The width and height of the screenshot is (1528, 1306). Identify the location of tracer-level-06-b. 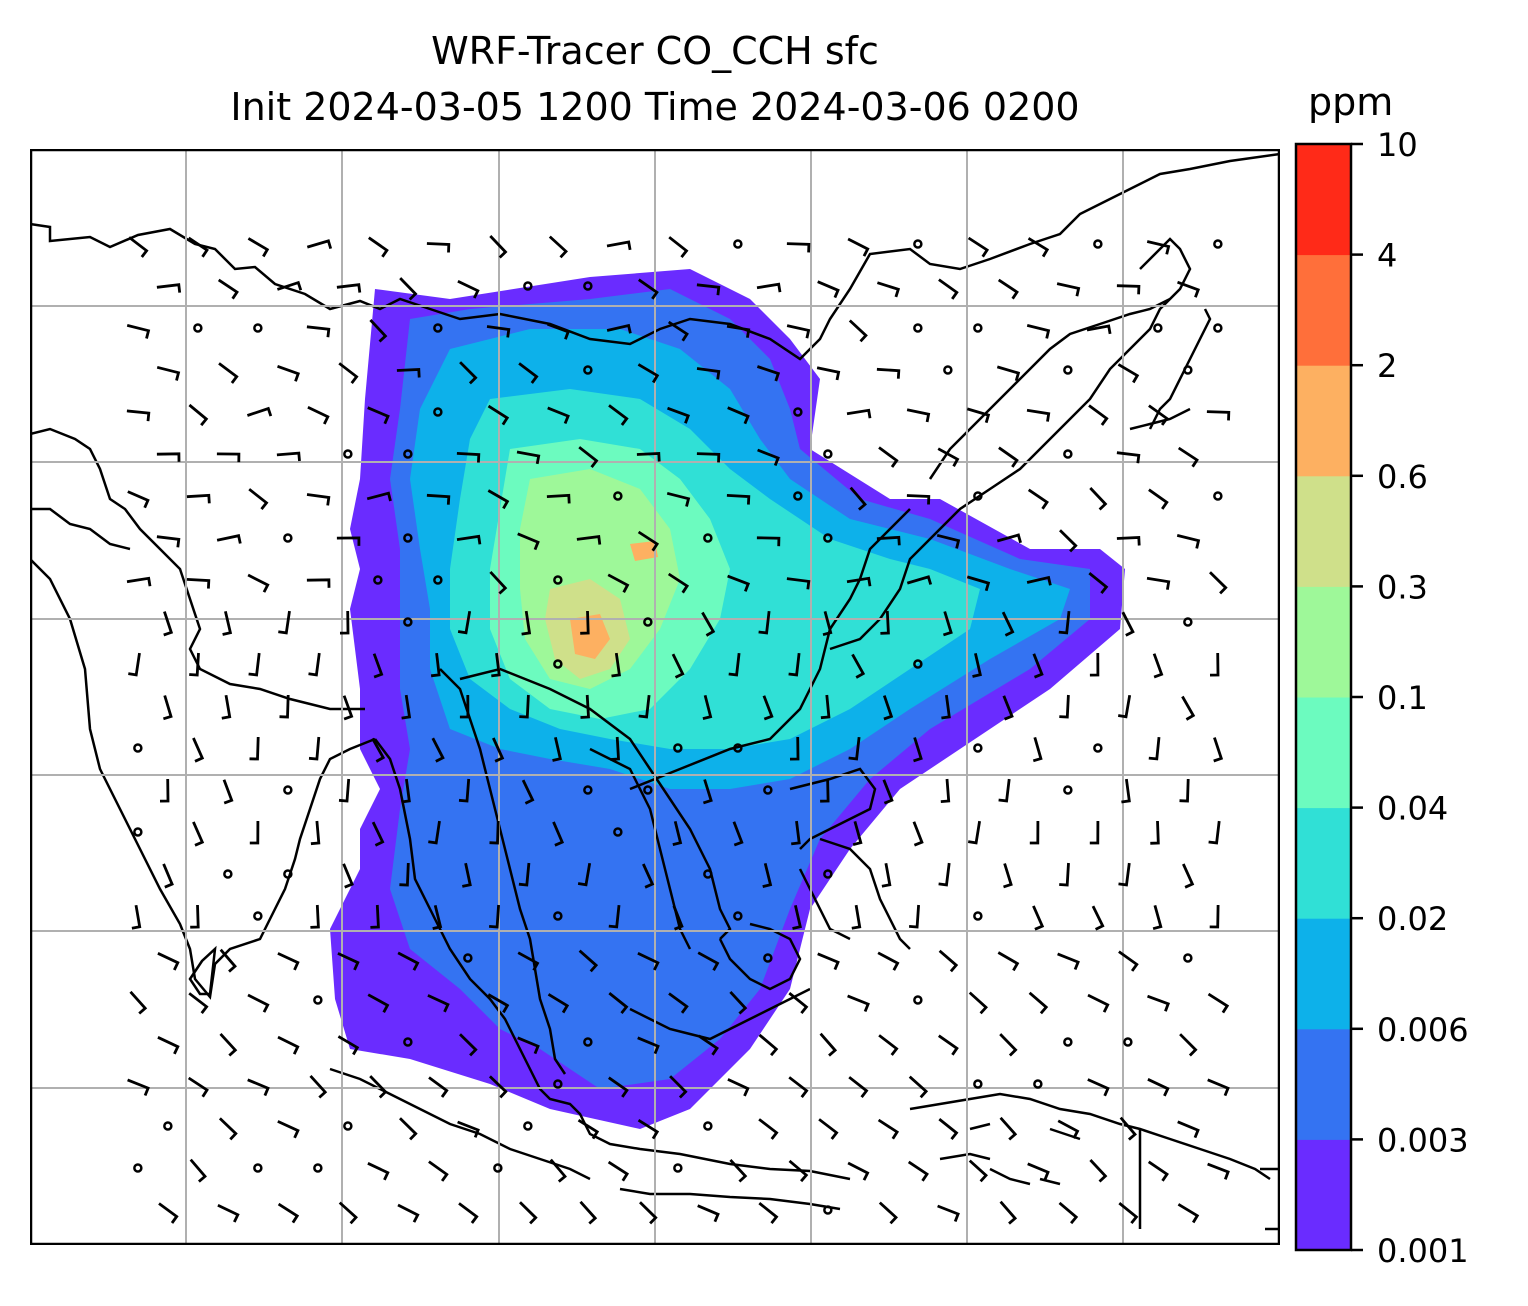
(644, 551).